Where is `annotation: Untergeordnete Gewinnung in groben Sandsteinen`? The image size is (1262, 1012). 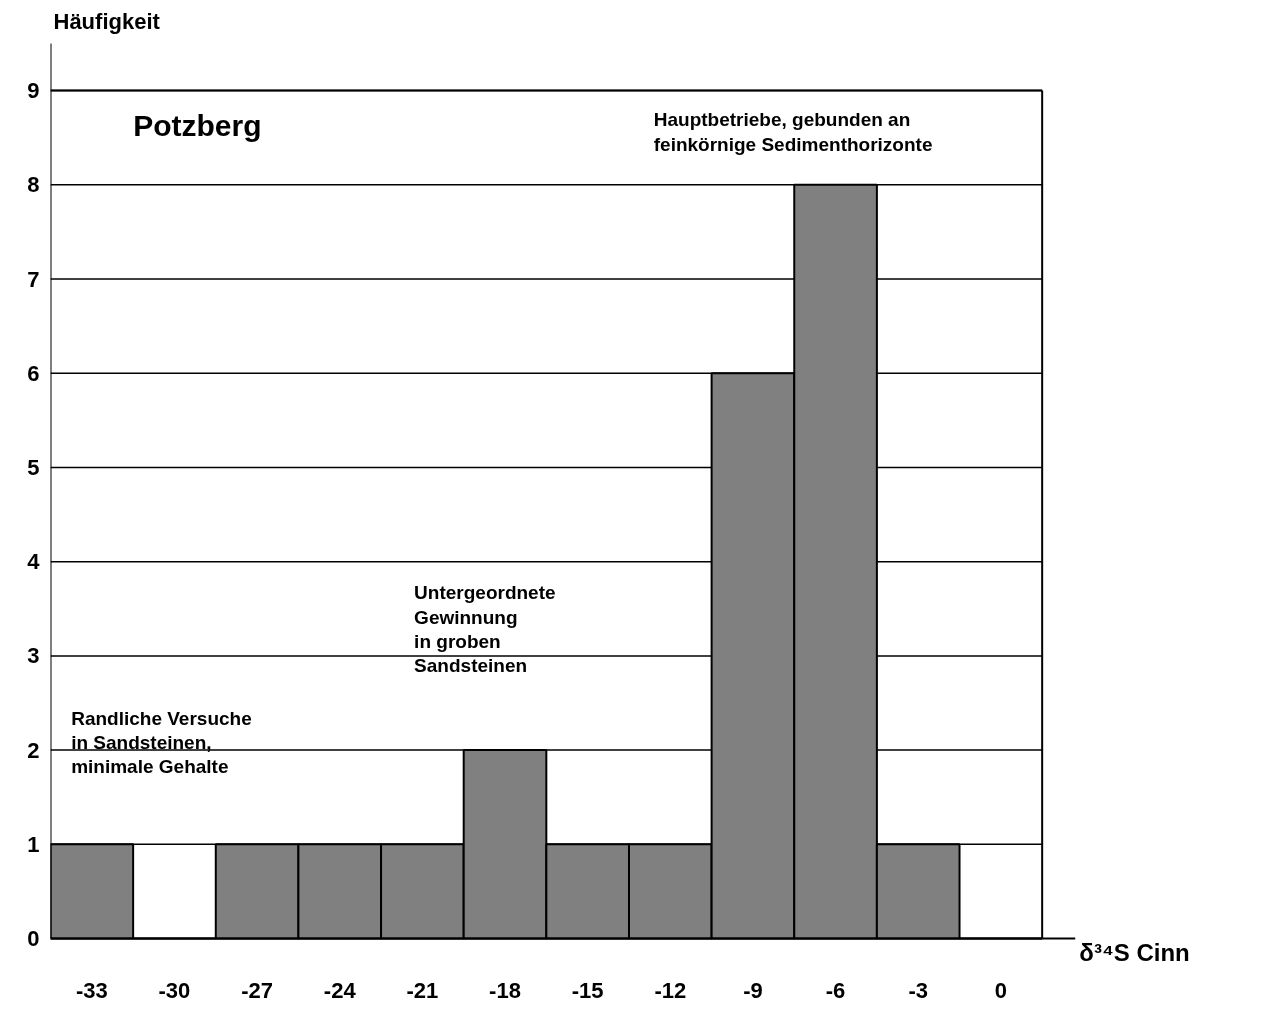
annotation: Untergeordnete Gewinnung in groben Sandsteinen is located at coordinates (485, 629).